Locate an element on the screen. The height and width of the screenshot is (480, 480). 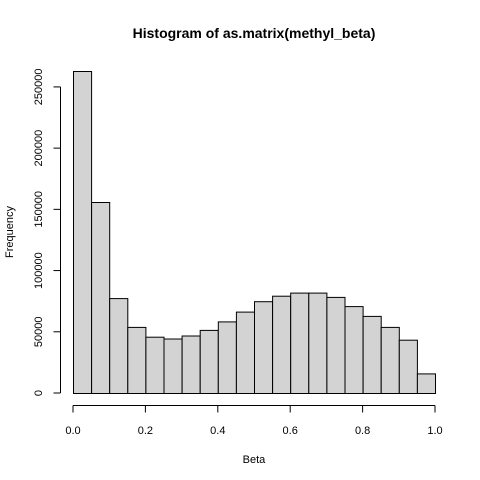
x-tick-label: 0.8 is located at coordinates (362, 431).